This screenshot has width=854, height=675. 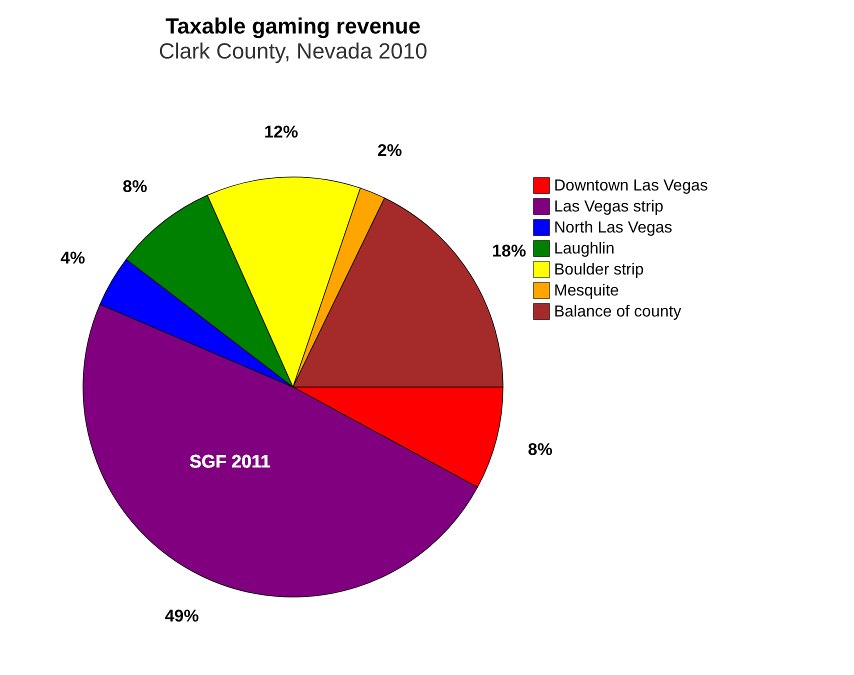 What do you see at coordinates (631, 186) in the screenshot?
I see `legend-label: Downtown Las Vegas` at bounding box center [631, 186].